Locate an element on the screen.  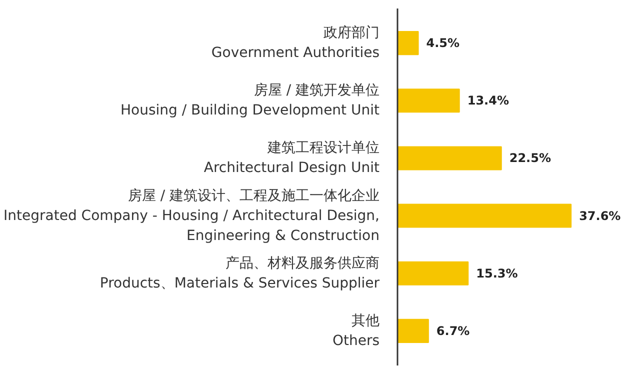
y-tick-label: 其他 Others is located at coordinates (356, 330).